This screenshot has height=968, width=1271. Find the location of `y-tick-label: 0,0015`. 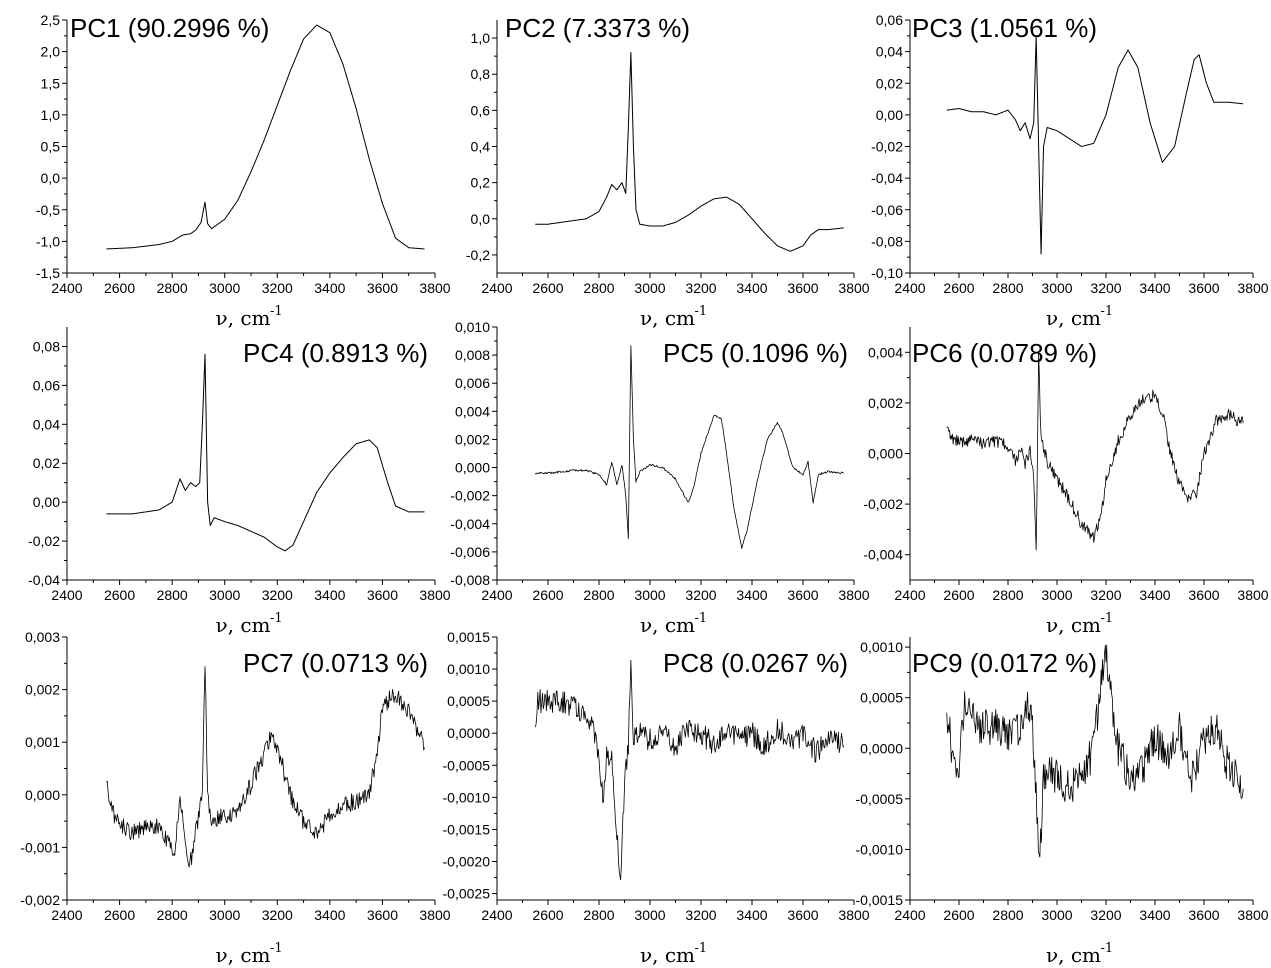

y-tick-label: 0,0015 is located at coordinates (468, 637).